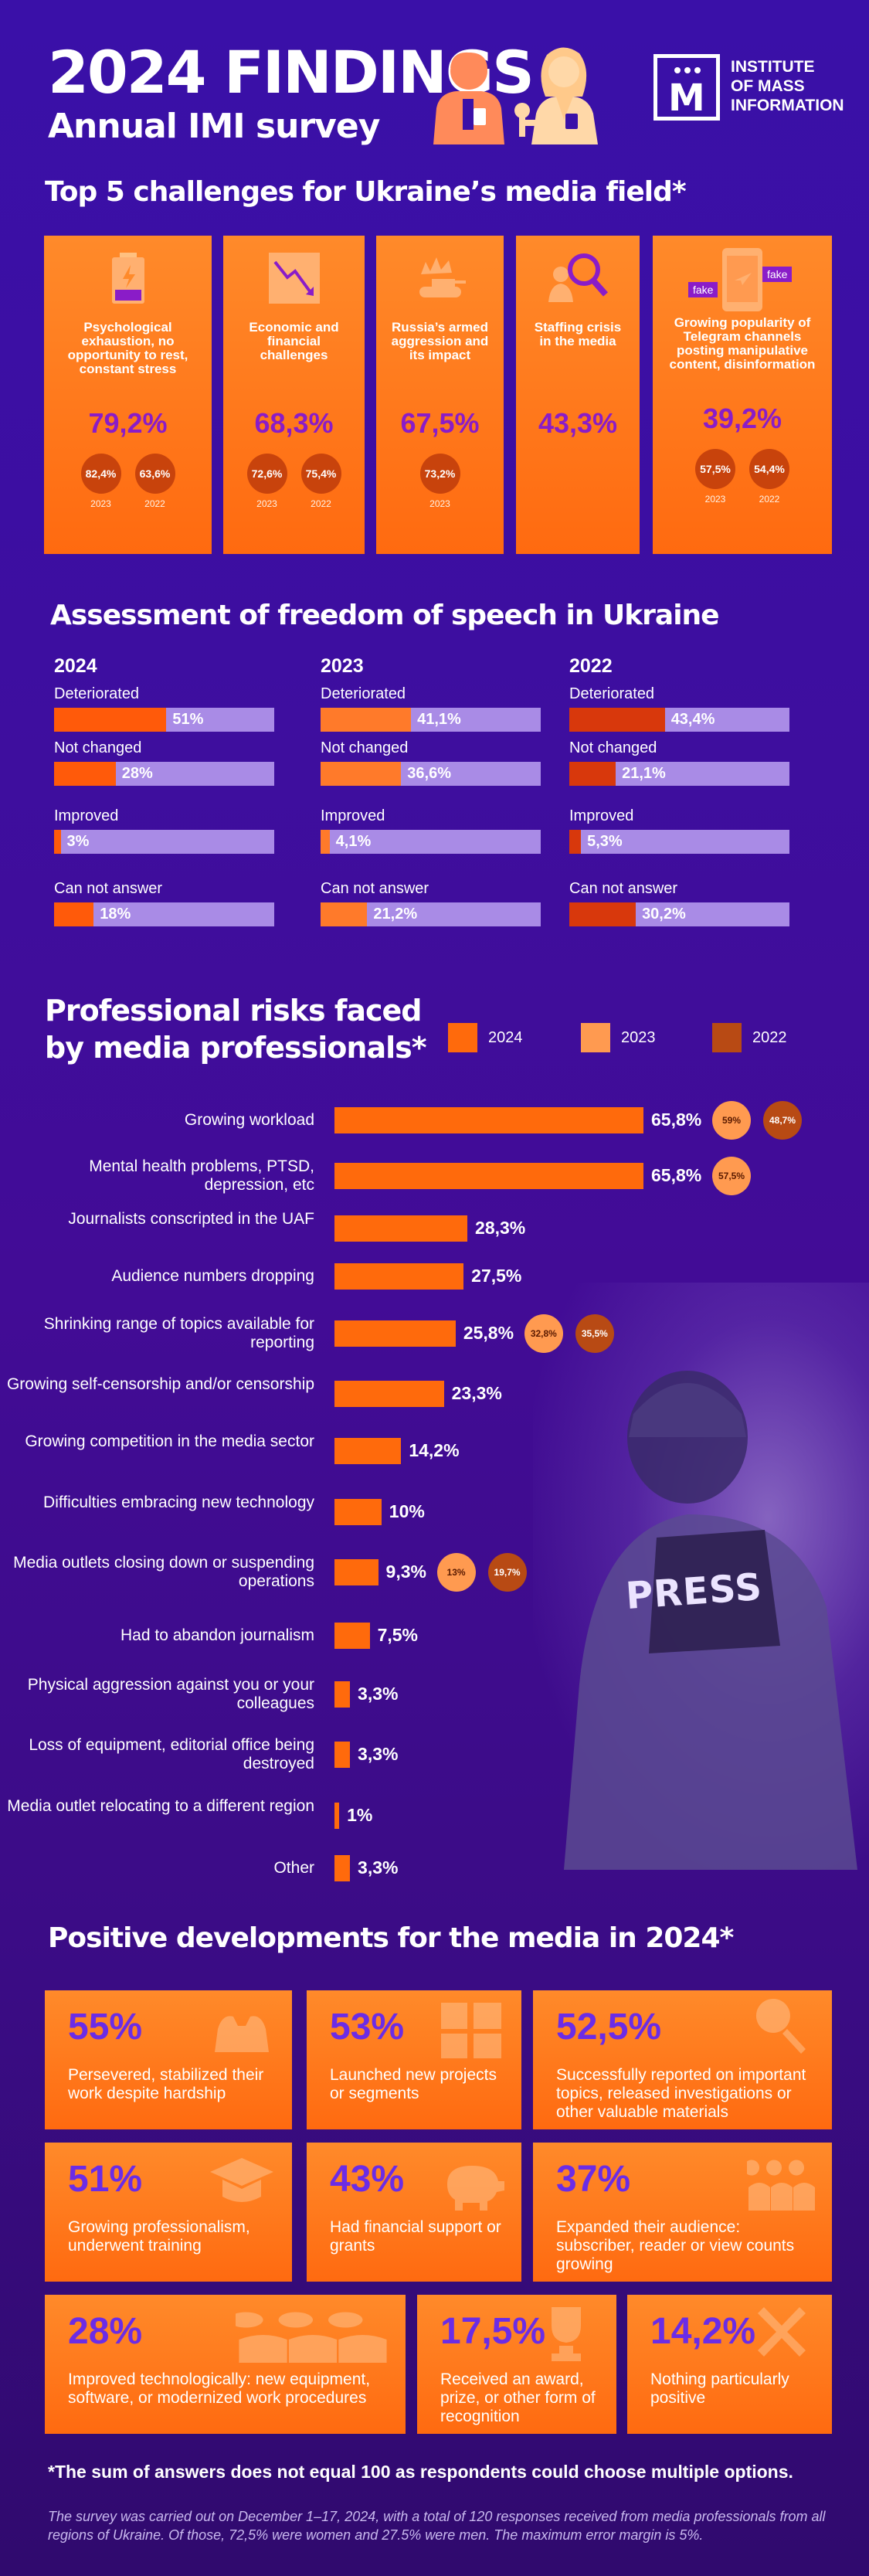  What do you see at coordinates (214, 126) in the screenshot?
I see `page-subtitle: Annual IMI survey` at bounding box center [214, 126].